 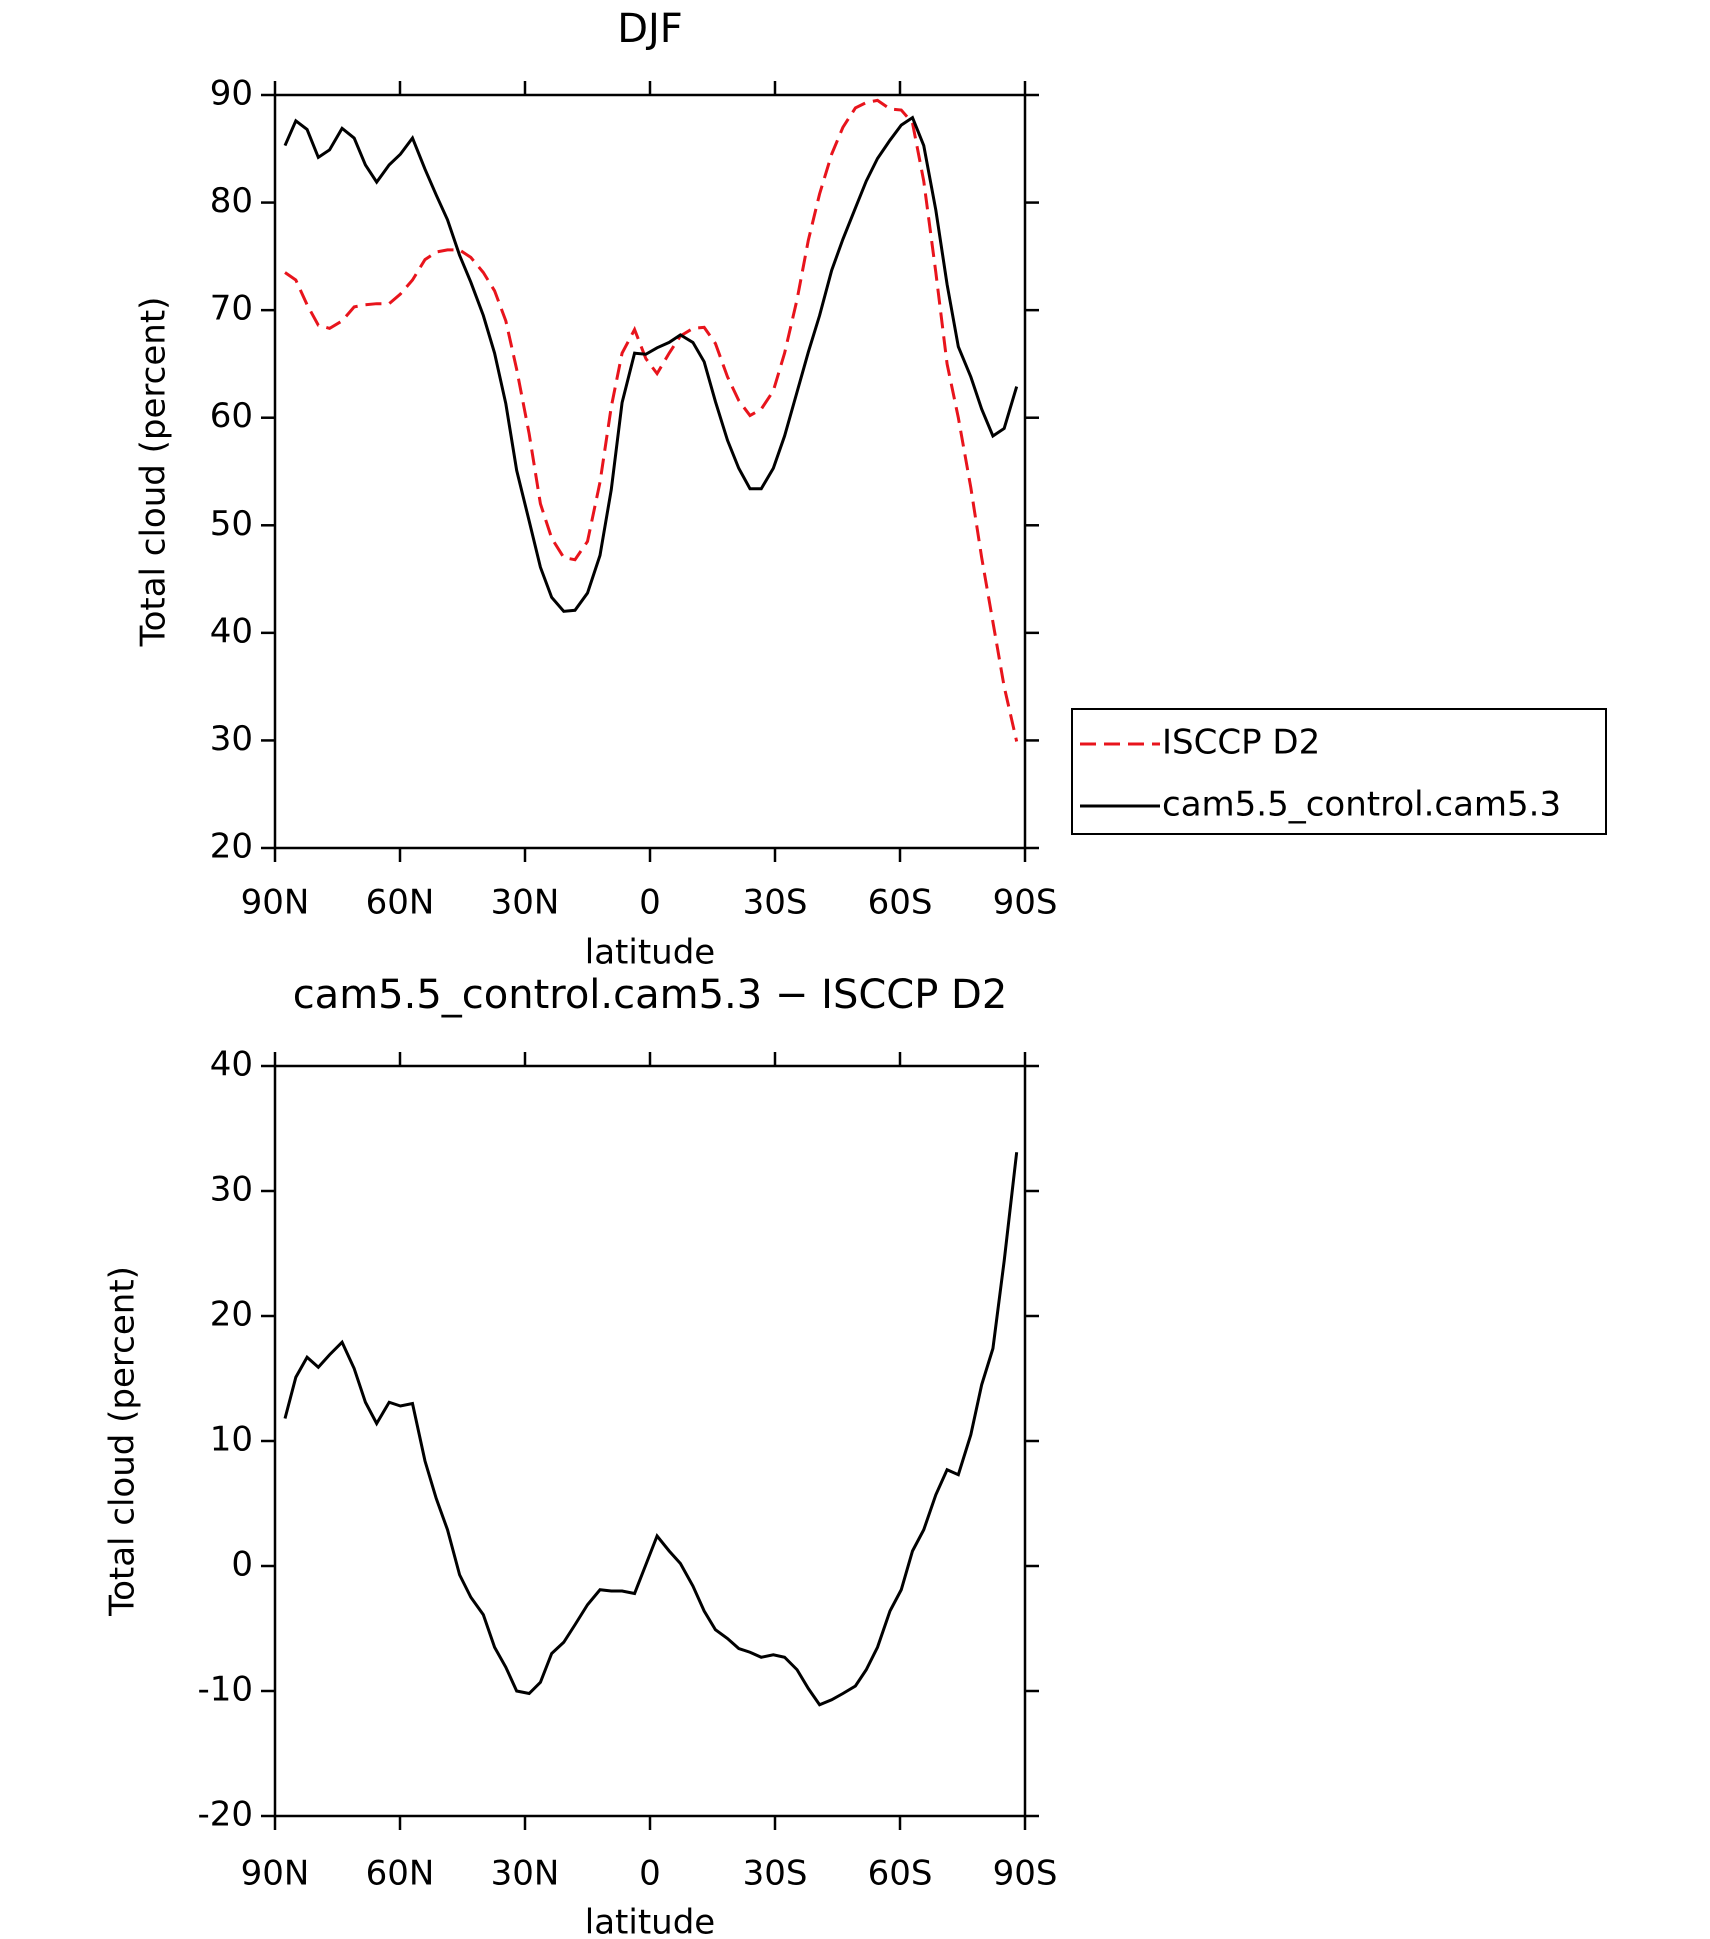 I want to click on legend-label: ISCCP D2, so click(x=1241, y=743).